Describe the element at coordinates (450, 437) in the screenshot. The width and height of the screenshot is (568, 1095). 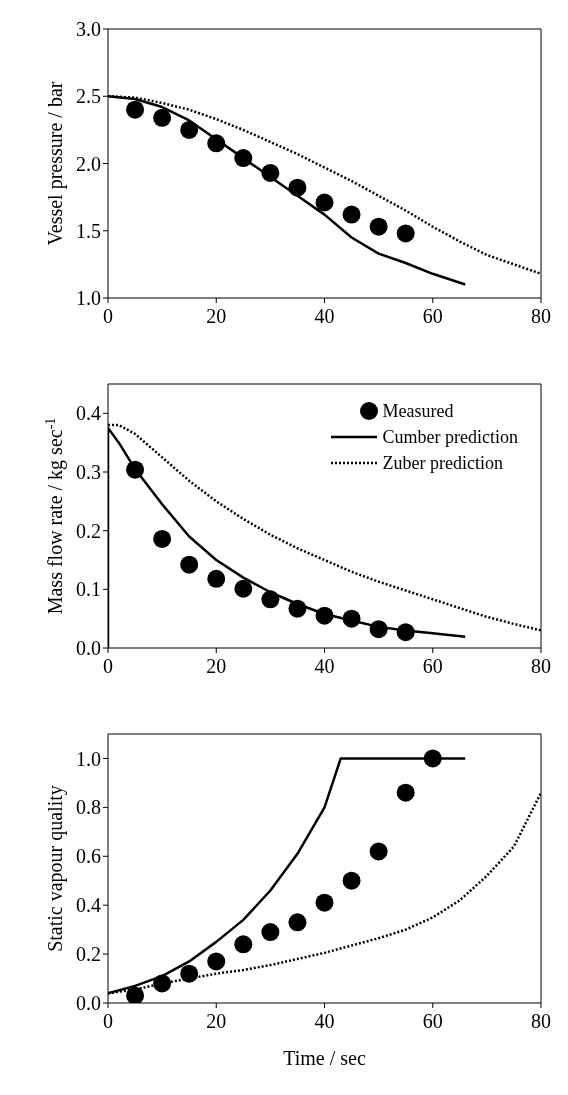
I see `legend-label: Cumber prediction` at that location.